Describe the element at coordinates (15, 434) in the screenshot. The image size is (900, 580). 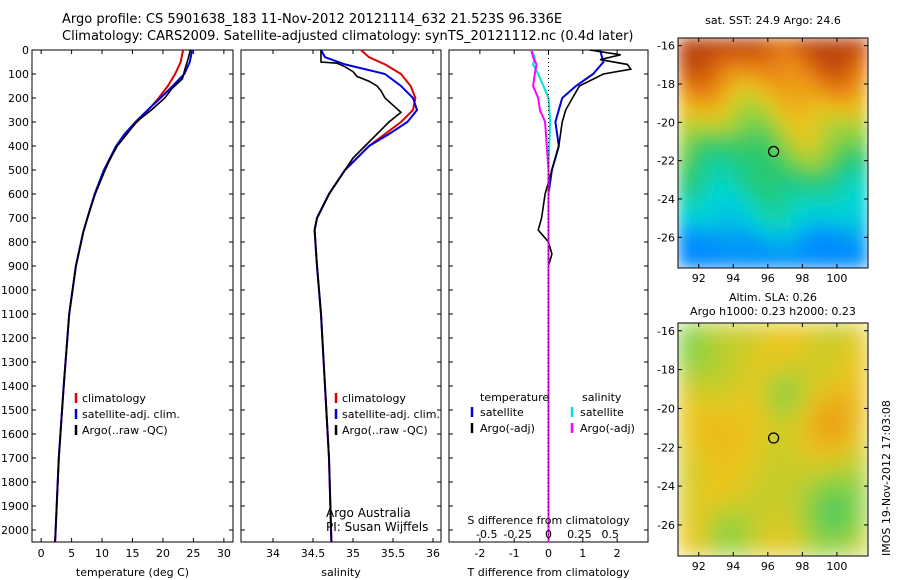
I see `depth-tick-label: 1600` at that location.